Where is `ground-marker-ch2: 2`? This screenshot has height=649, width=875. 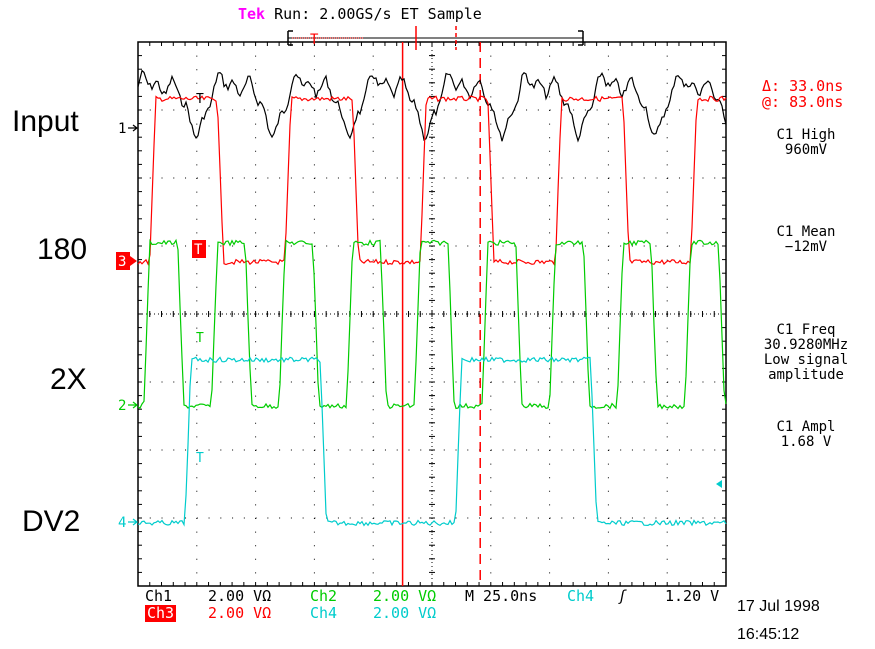 ground-marker-ch2: 2 is located at coordinates (122, 406).